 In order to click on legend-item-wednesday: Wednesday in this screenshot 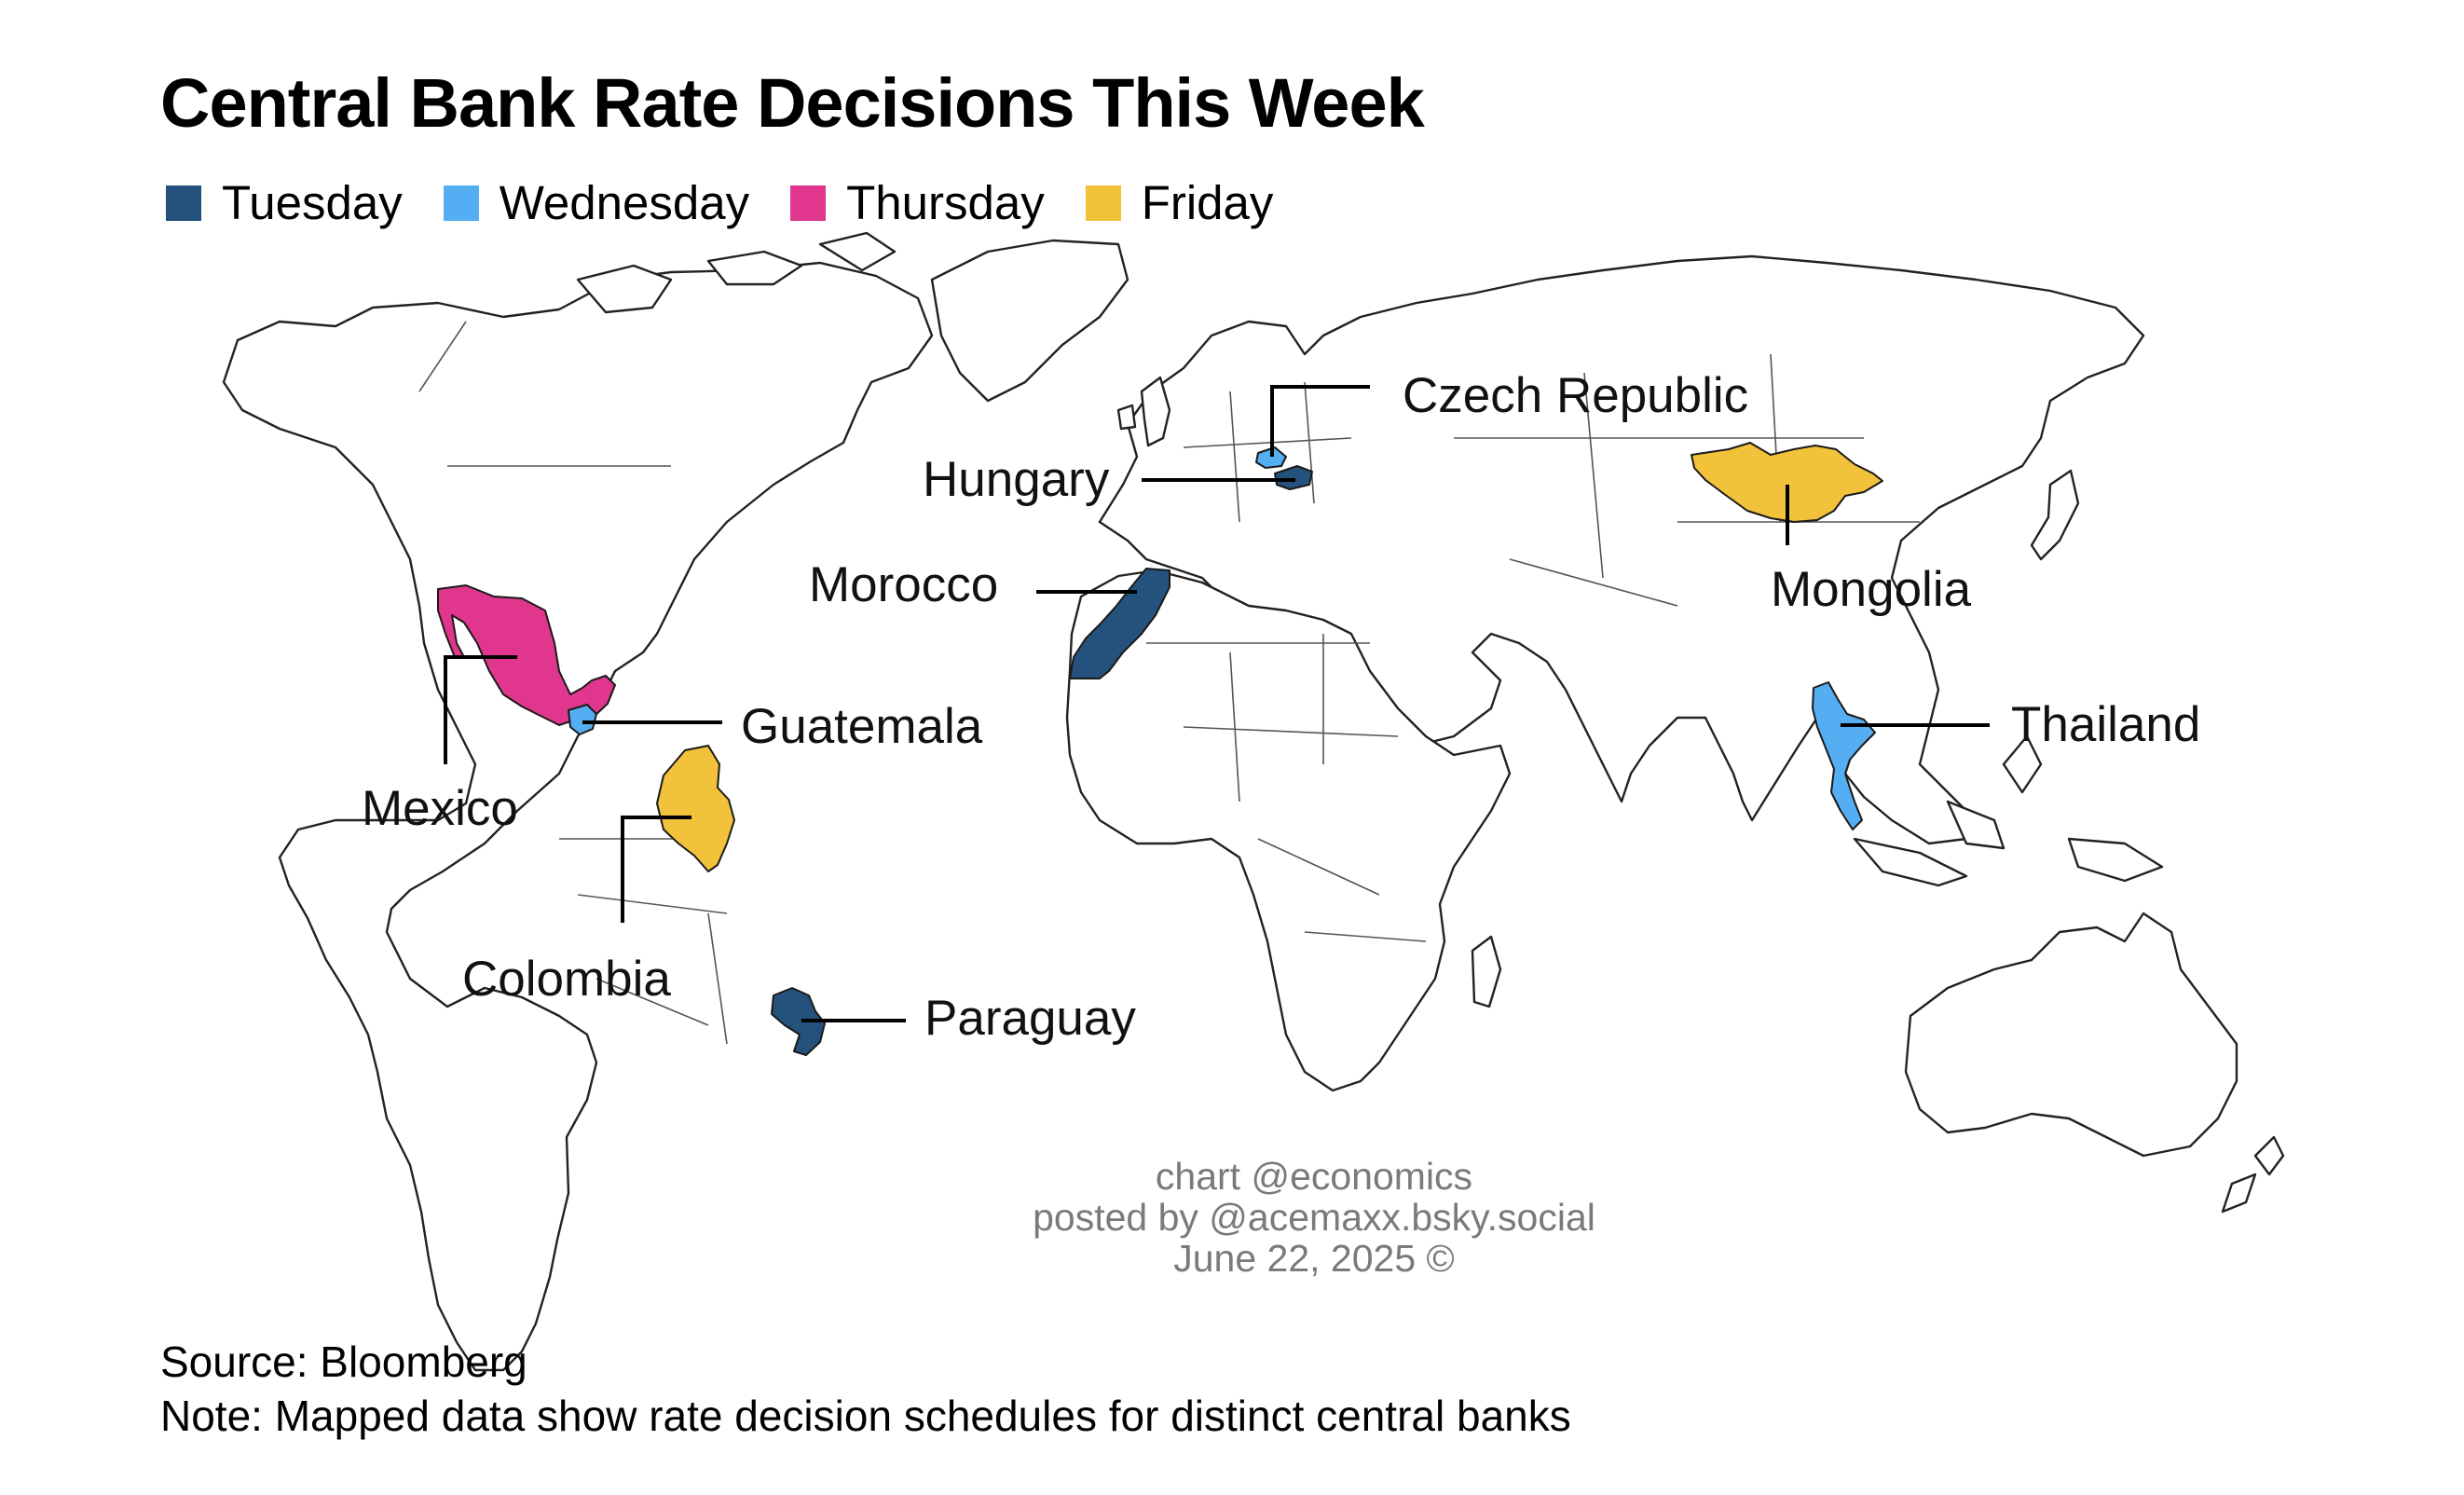, I will do `click(596, 202)`.